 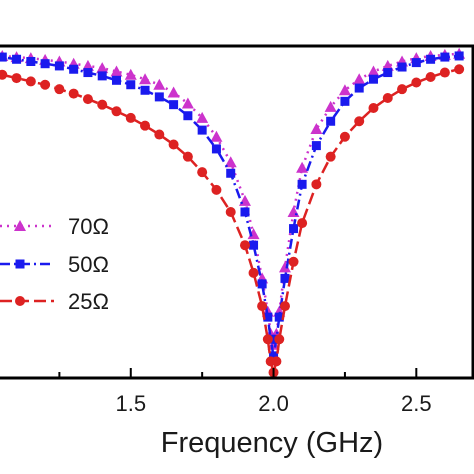 I want to click on x-tick-label: 1.5, so click(x=130, y=403).